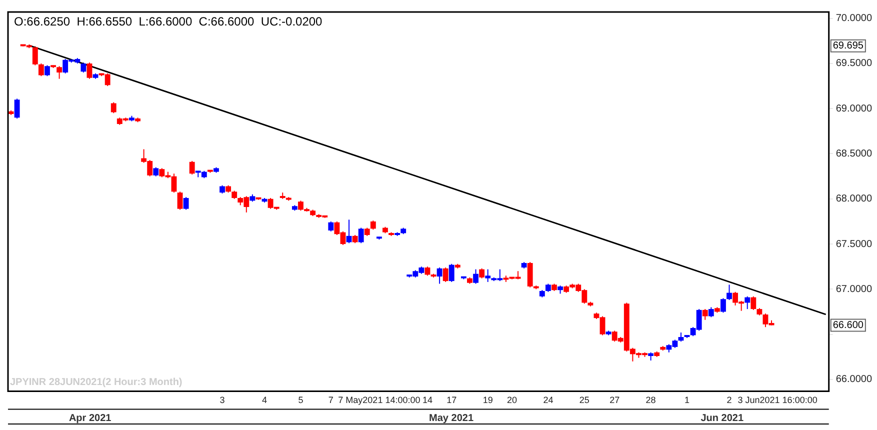 The height and width of the screenshot is (430, 877). What do you see at coordinates (511, 400) in the screenshot?
I see `x-tick-label: 20` at bounding box center [511, 400].